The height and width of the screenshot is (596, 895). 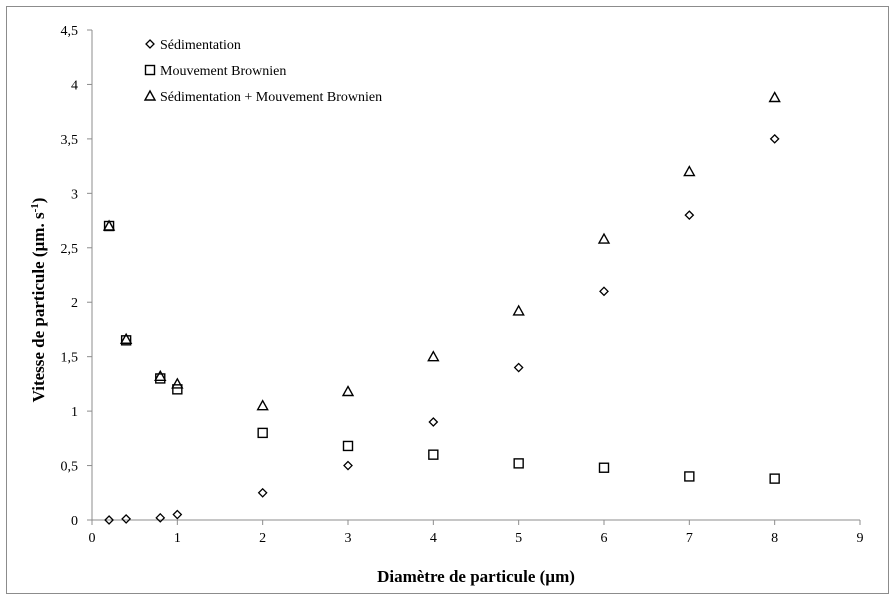 What do you see at coordinates (433, 538) in the screenshot?
I see `x-tick-label: 4` at bounding box center [433, 538].